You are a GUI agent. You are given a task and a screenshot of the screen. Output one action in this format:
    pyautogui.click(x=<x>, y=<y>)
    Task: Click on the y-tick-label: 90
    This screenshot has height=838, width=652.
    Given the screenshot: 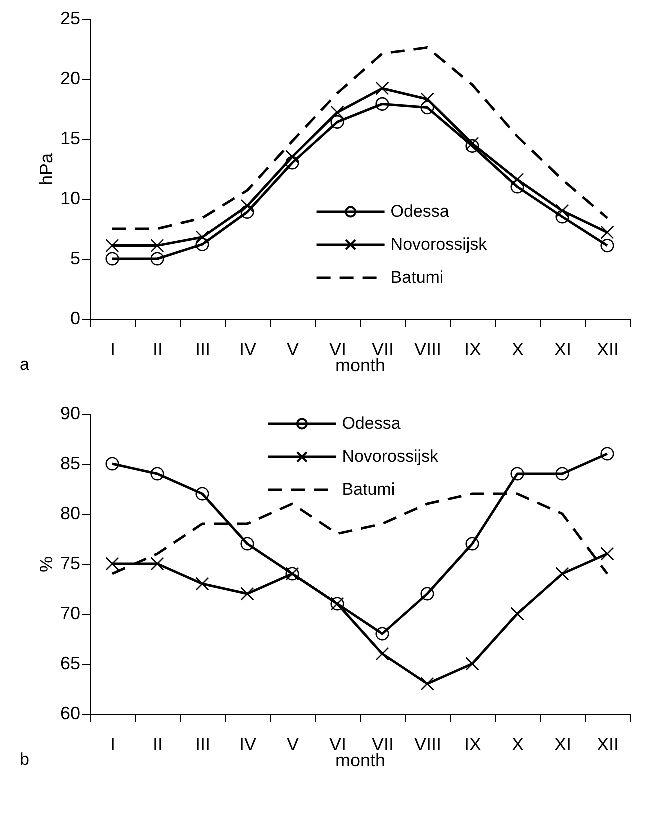 What is the action you would take?
    pyautogui.click(x=70, y=414)
    